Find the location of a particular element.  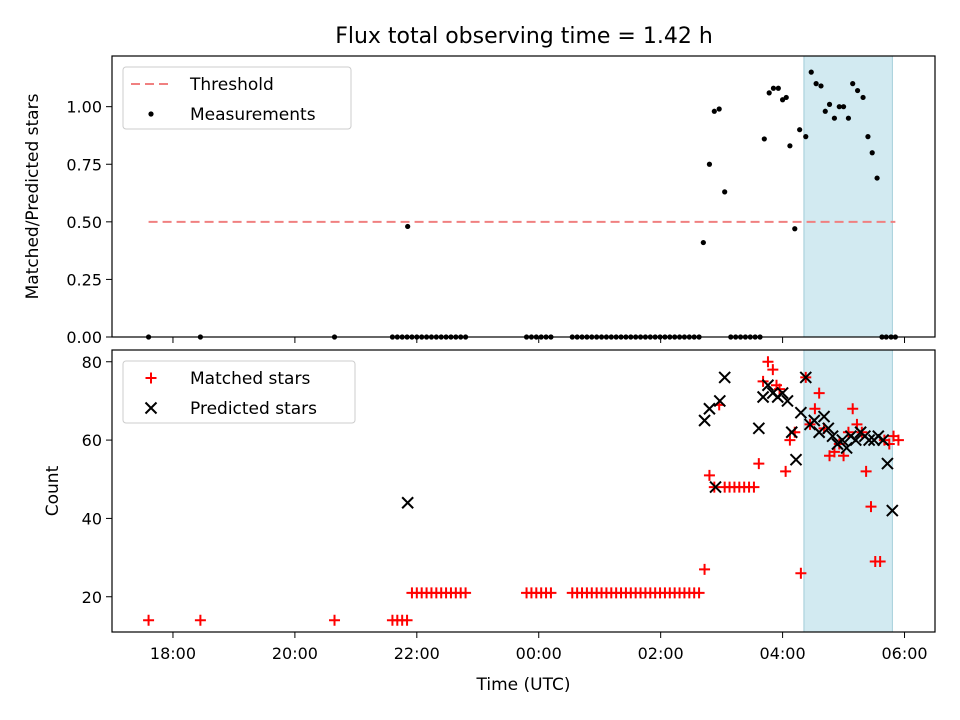

x-tick-label: 04:00 is located at coordinates (783, 653).